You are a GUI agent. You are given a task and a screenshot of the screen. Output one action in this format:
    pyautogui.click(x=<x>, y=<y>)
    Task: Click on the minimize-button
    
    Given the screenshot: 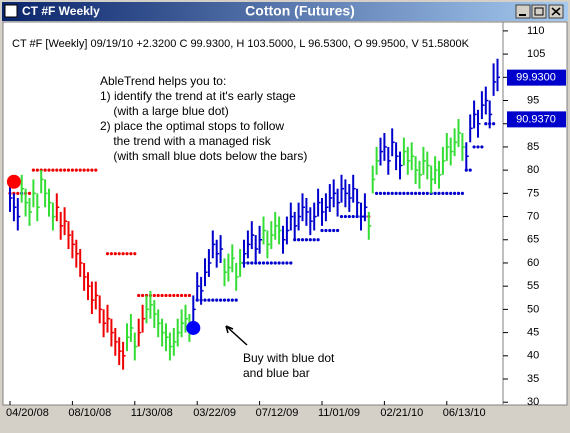 What is the action you would take?
    pyautogui.click(x=523, y=11)
    